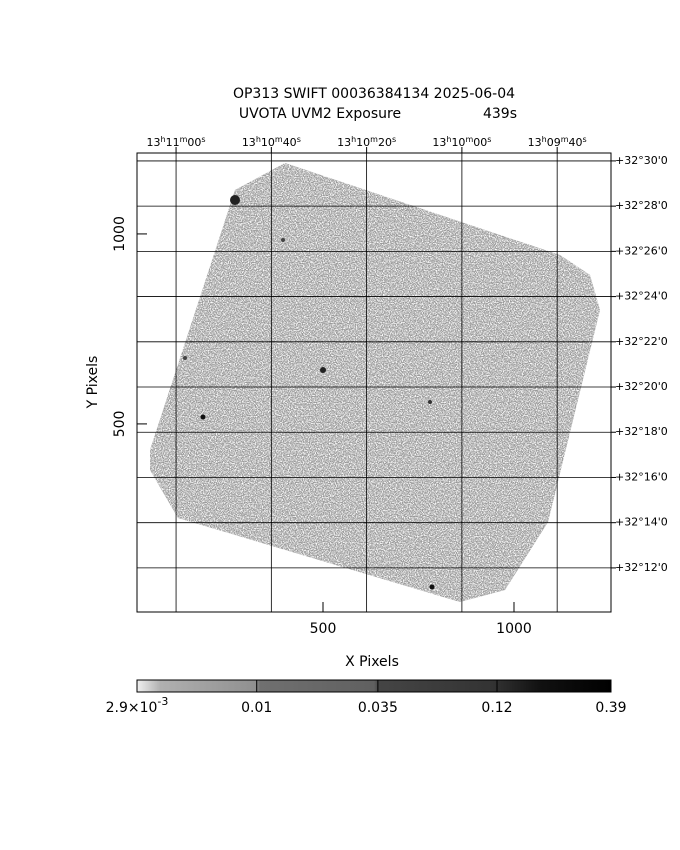 This screenshot has height=850, width=680. What do you see at coordinates (641, 431) in the screenshot?
I see `y2-tick-label: +32°18'0` at bounding box center [641, 431].